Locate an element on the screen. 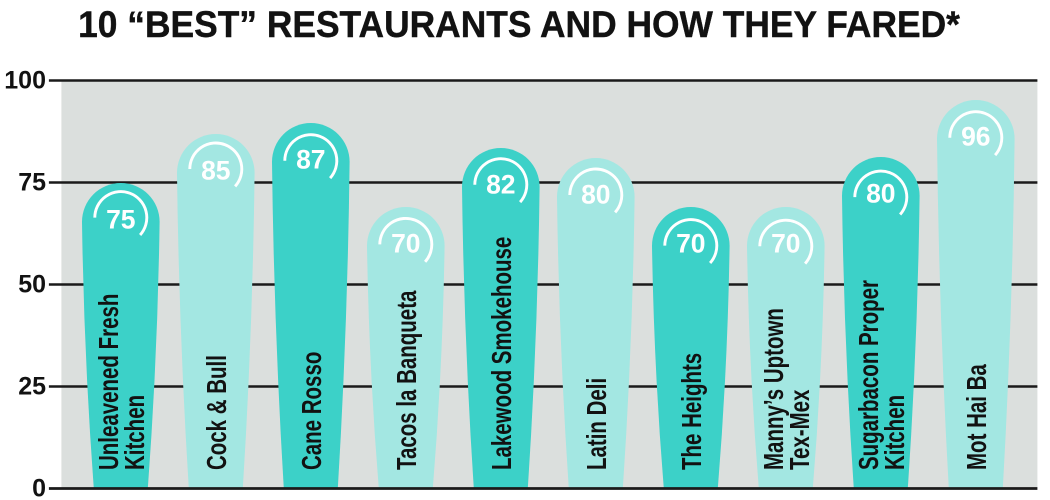  svg-text: Manny’s Uptown is located at coordinates (774, 389).